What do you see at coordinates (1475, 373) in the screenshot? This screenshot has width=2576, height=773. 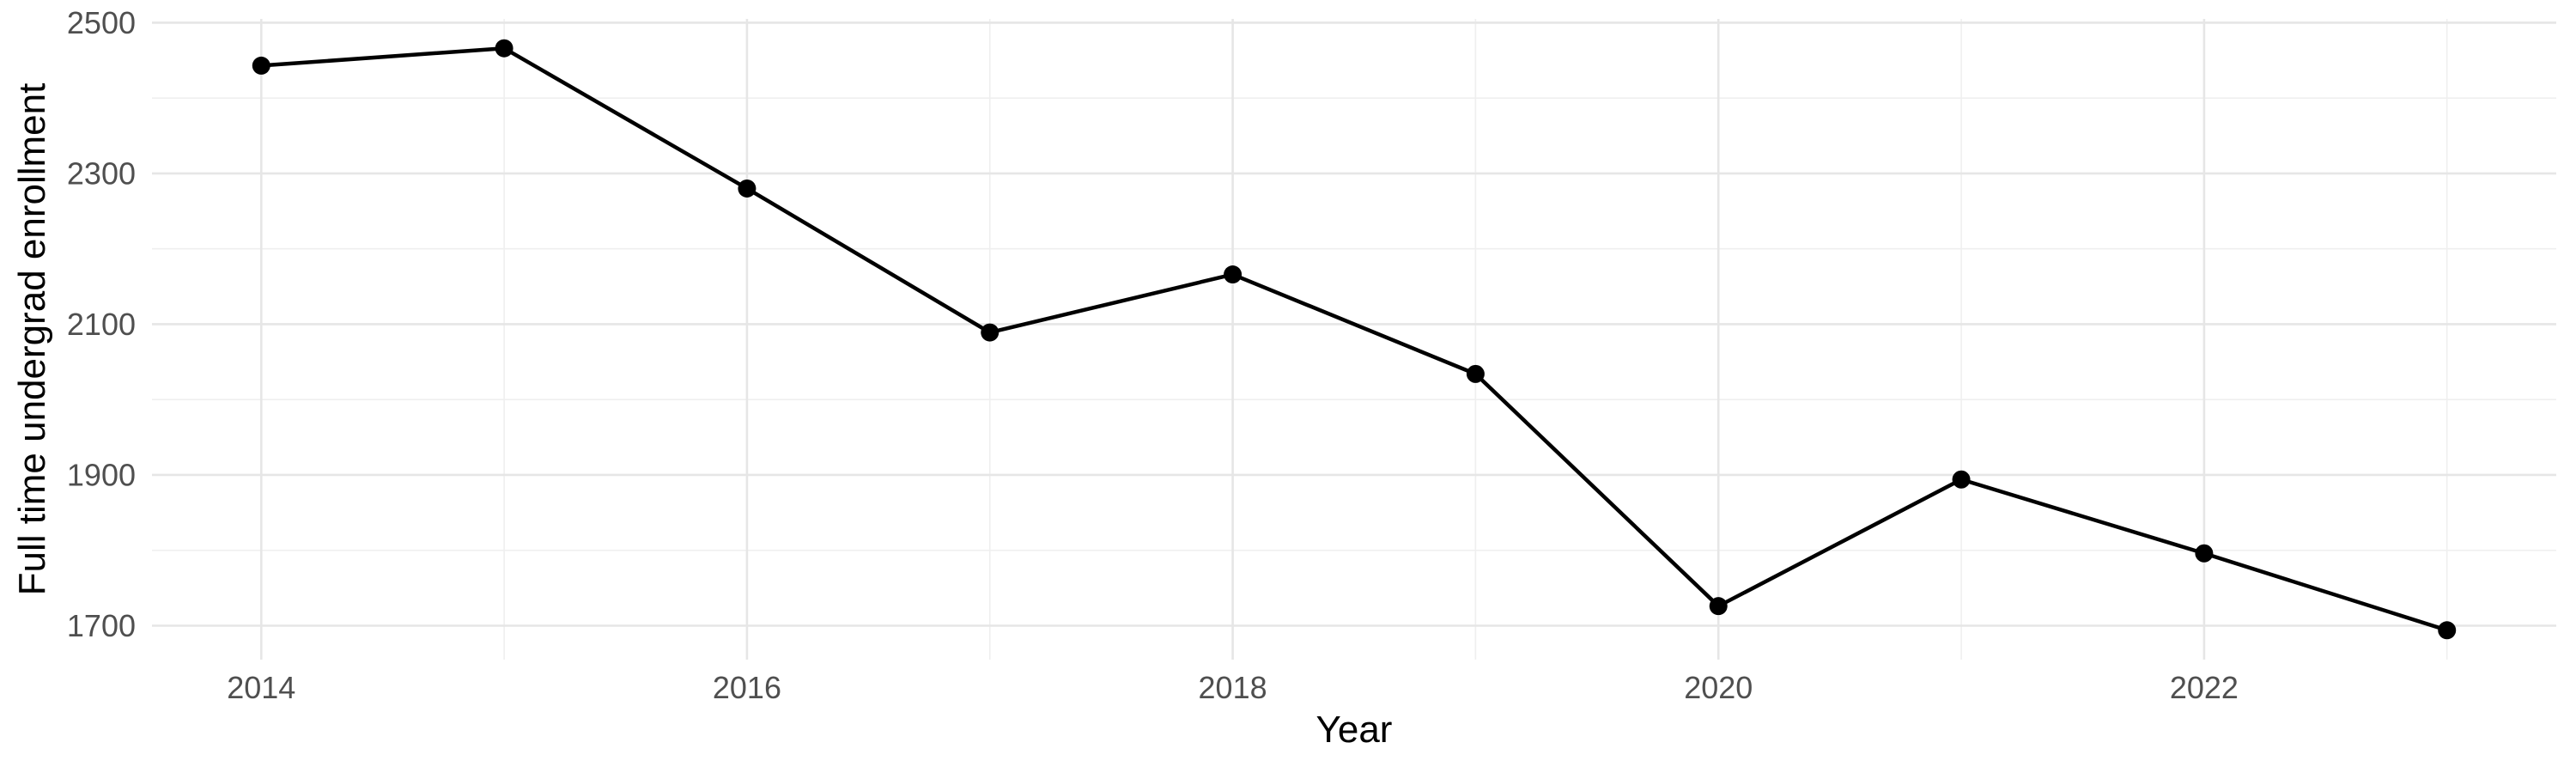 I see `data-point-2019` at bounding box center [1475, 373].